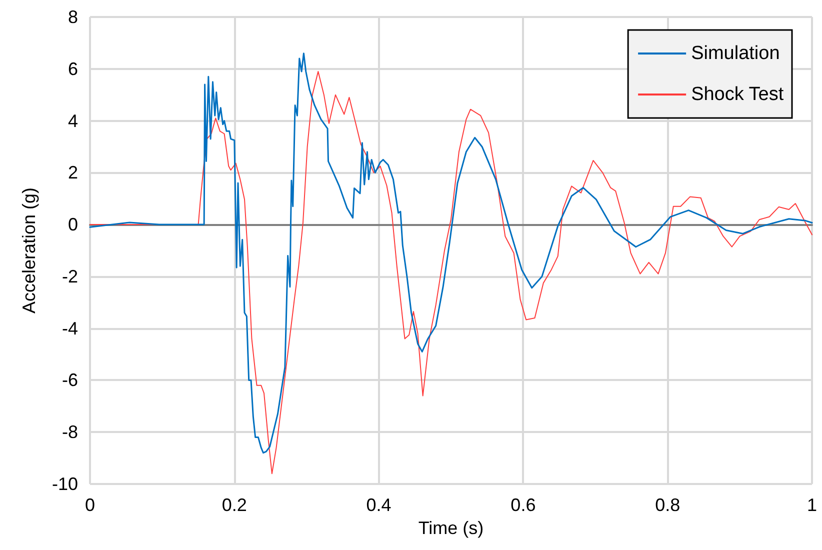 The height and width of the screenshot is (550, 822). Describe the element at coordinates (379, 505) in the screenshot. I see `x-tick-label: 0.4` at that location.